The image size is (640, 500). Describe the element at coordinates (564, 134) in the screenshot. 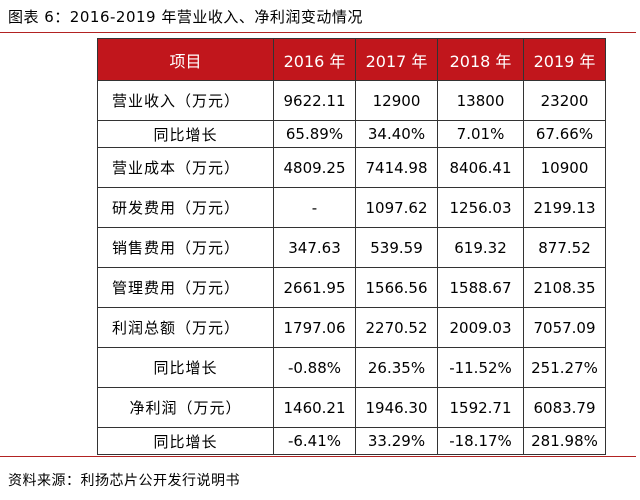

I see `table-cell: 67.66%` at that location.